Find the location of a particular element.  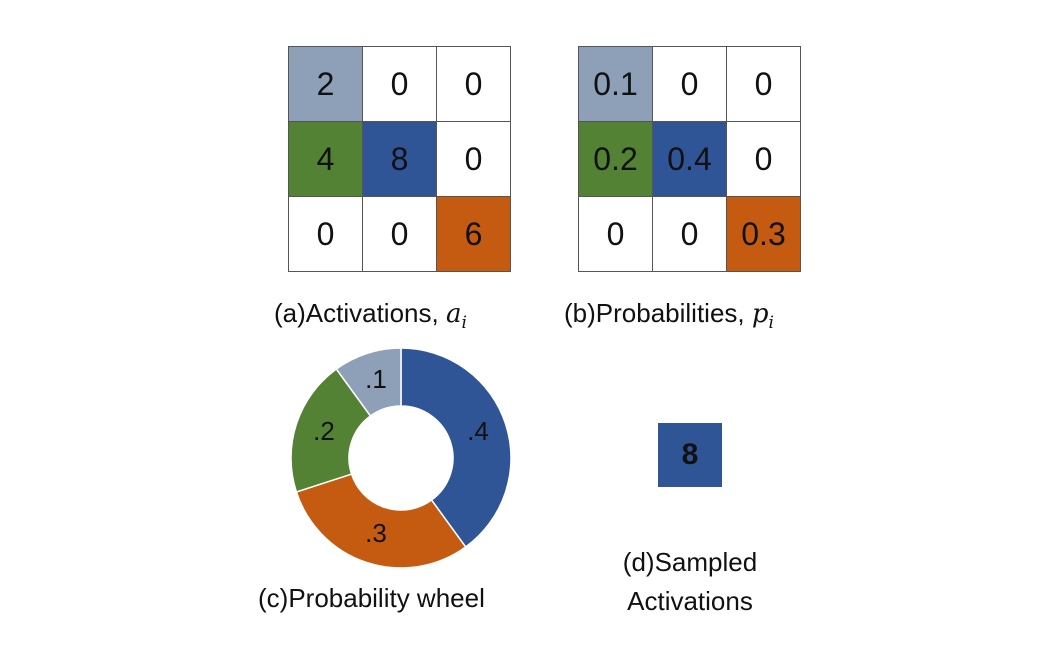

probabilities-grid: 0.1 0 0 0.2 0.4 0 0 0 0.3 is located at coordinates (689, 159).